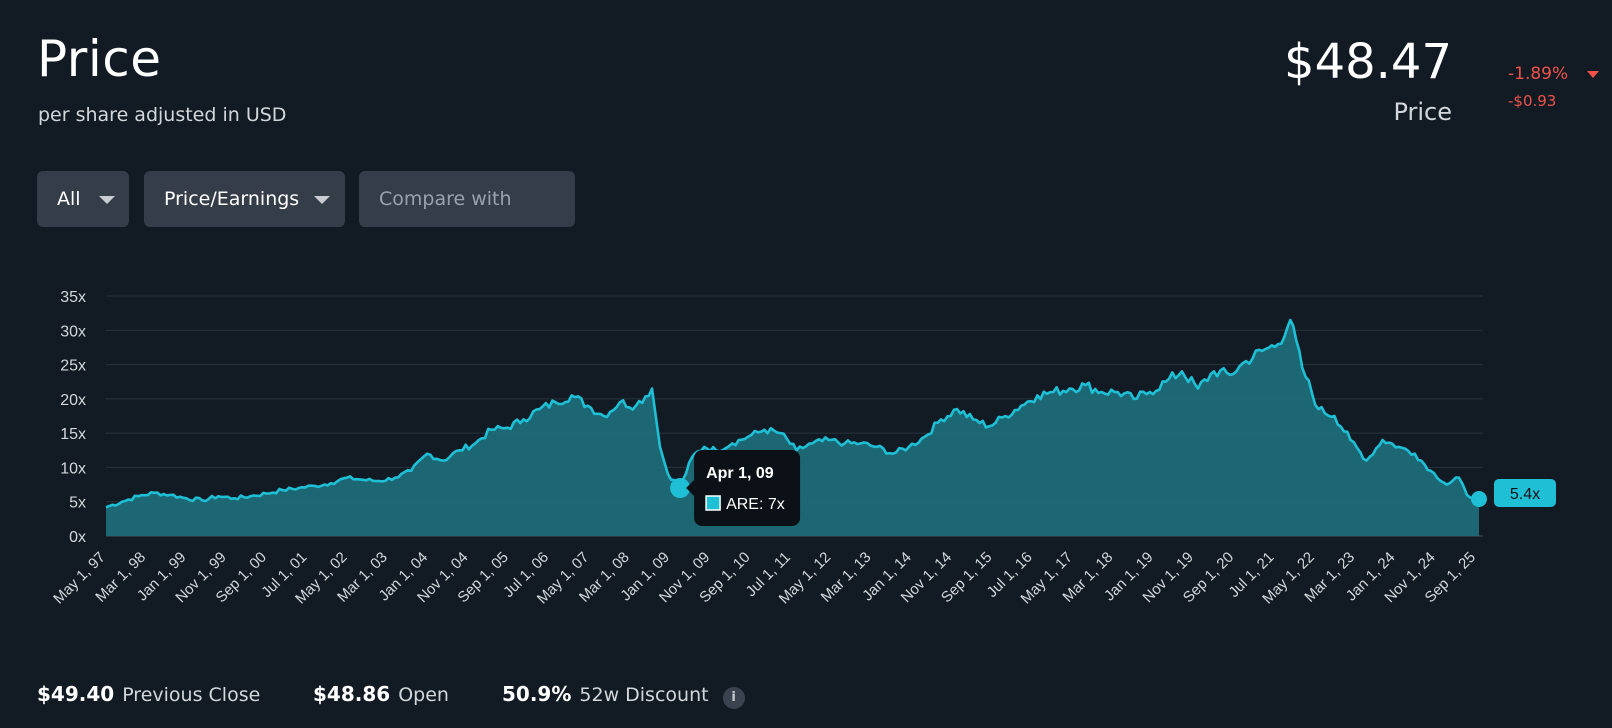  I want to click on compare-input: Compare with, so click(467, 199).